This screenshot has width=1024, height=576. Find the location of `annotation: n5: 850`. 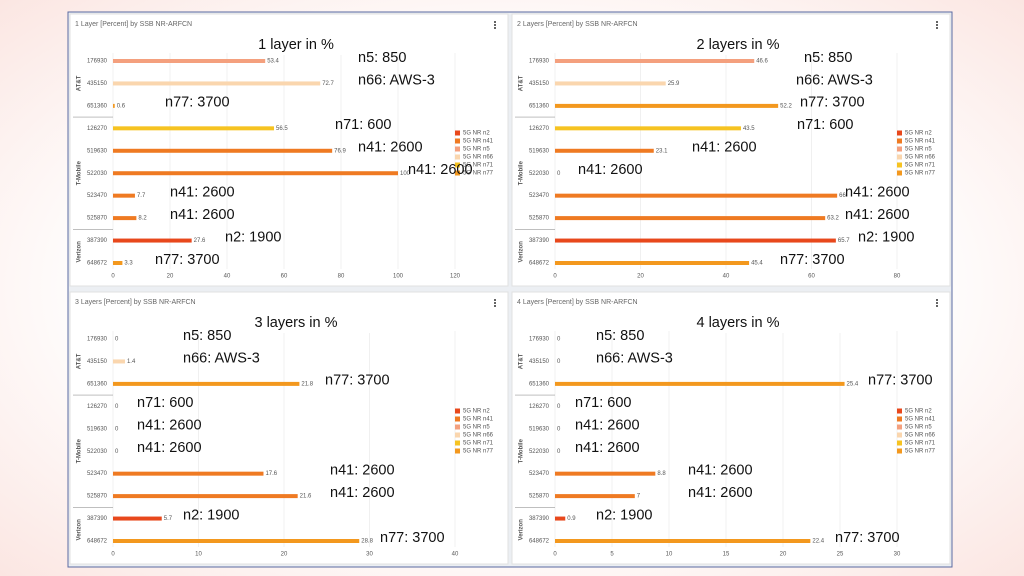

annotation: n5: 850 is located at coordinates (620, 336).